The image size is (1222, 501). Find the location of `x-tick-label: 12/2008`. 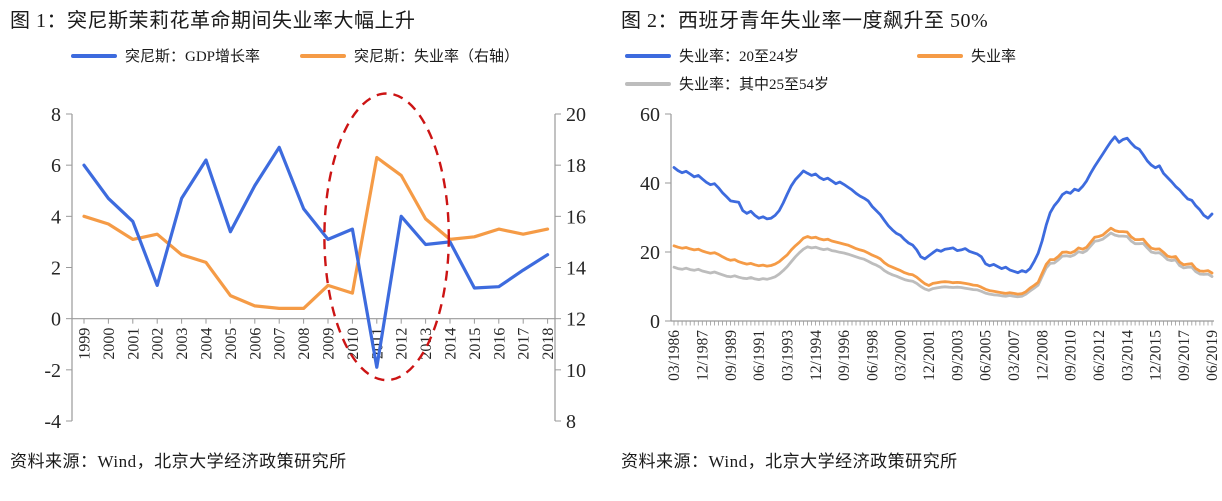

x-tick-label: 12/2008 is located at coordinates (1042, 355).